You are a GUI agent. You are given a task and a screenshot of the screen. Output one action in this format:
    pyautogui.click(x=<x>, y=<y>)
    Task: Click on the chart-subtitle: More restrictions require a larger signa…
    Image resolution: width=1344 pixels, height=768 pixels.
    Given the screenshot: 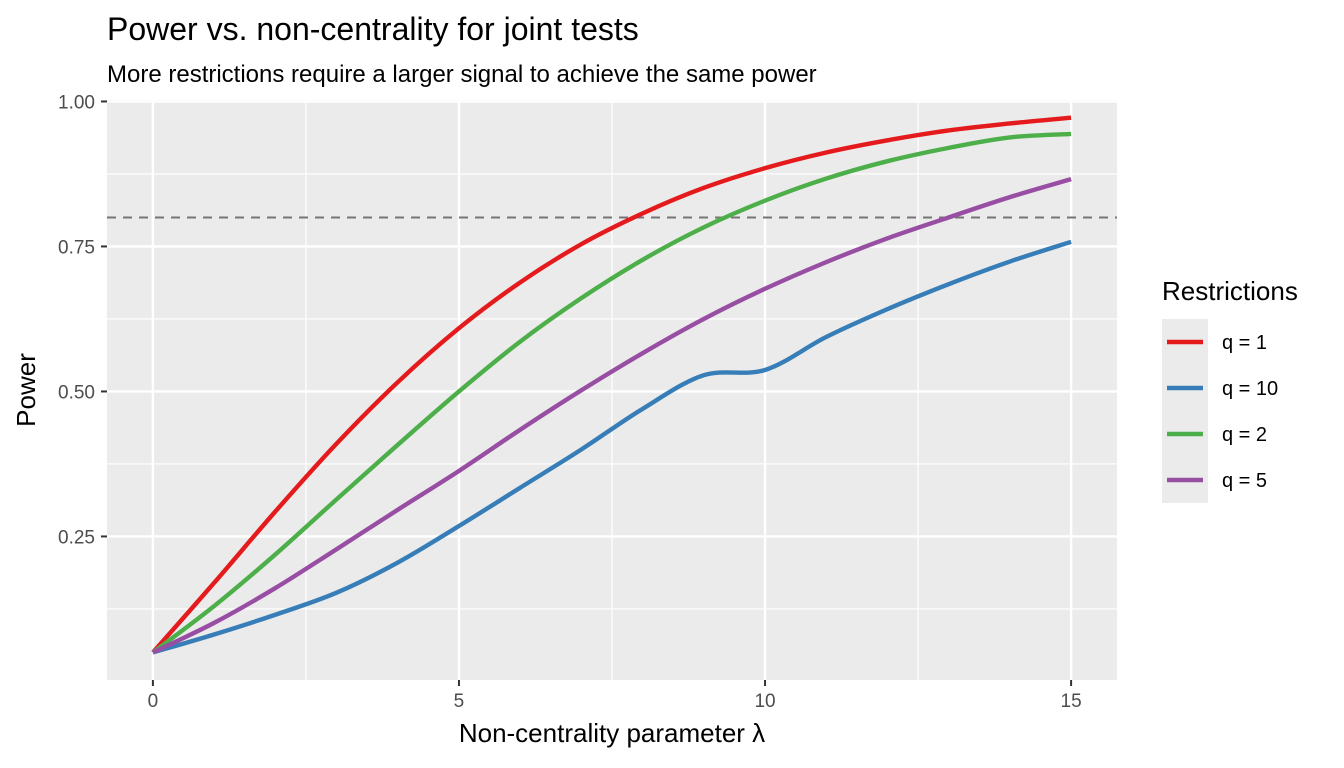 What is the action you would take?
    pyautogui.click(x=462, y=74)
    